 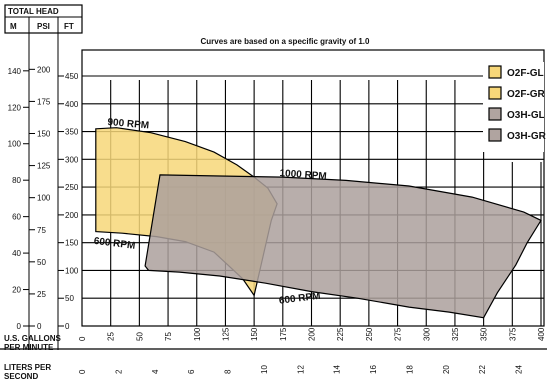 What do you see at coordinates (519, 369) in the screenshot?
I see `lps-tick-label: 24` at bounding box center [519, 369].